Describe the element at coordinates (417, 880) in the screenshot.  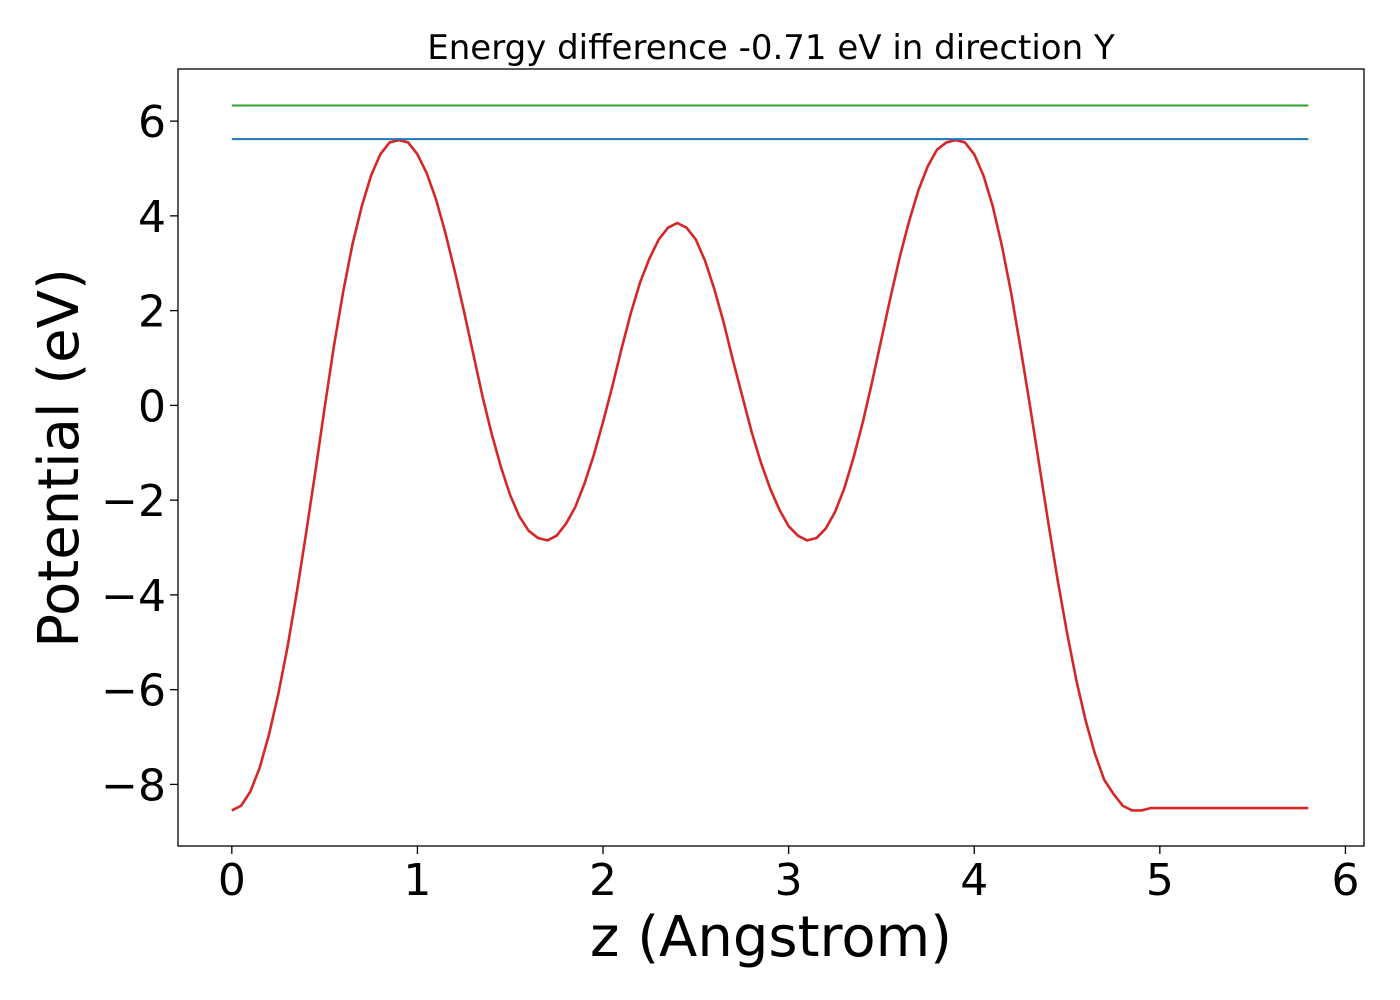
I see `x-tick-label: 1` at that location.